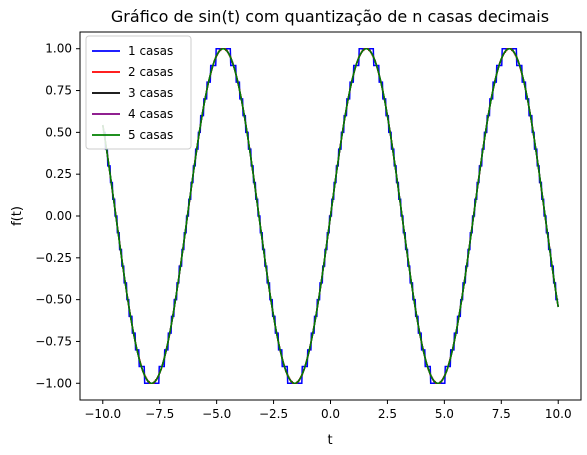 The width and height of the screenshot is (587, 455). I want to click on x-axis-label: t, so click(329, 440).